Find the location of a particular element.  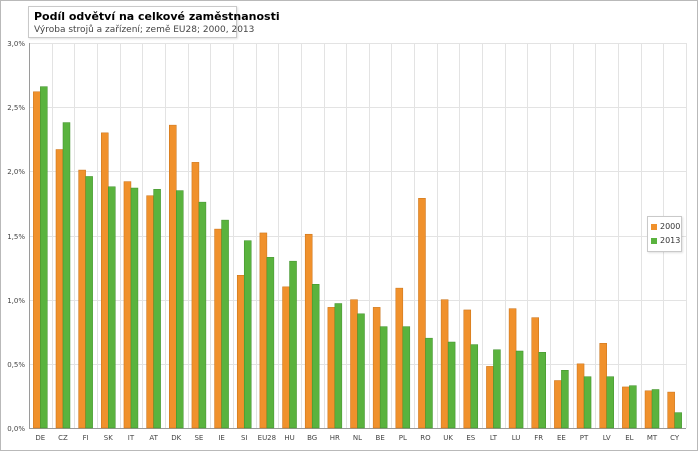

bar-ES-2013 is located at coordinates (474, 386).